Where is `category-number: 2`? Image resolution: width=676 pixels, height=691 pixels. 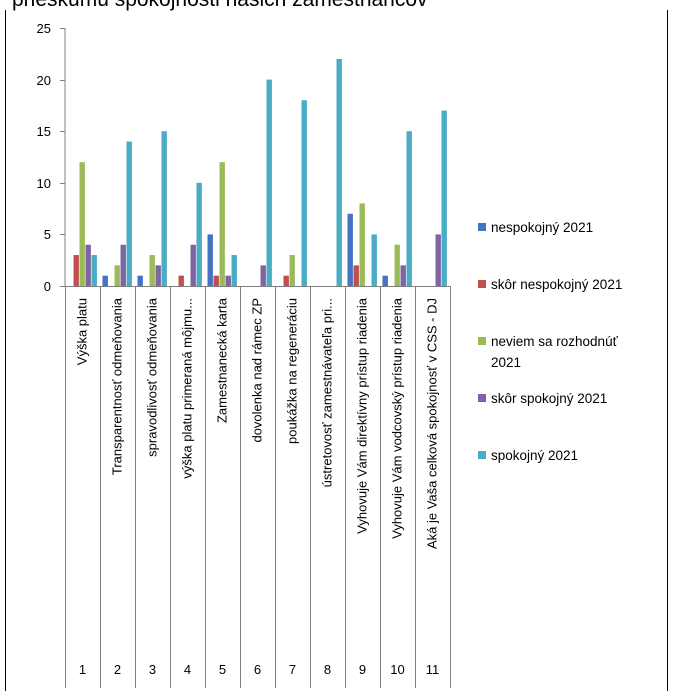
category-number: 2 is located at coordinates (117, 669).